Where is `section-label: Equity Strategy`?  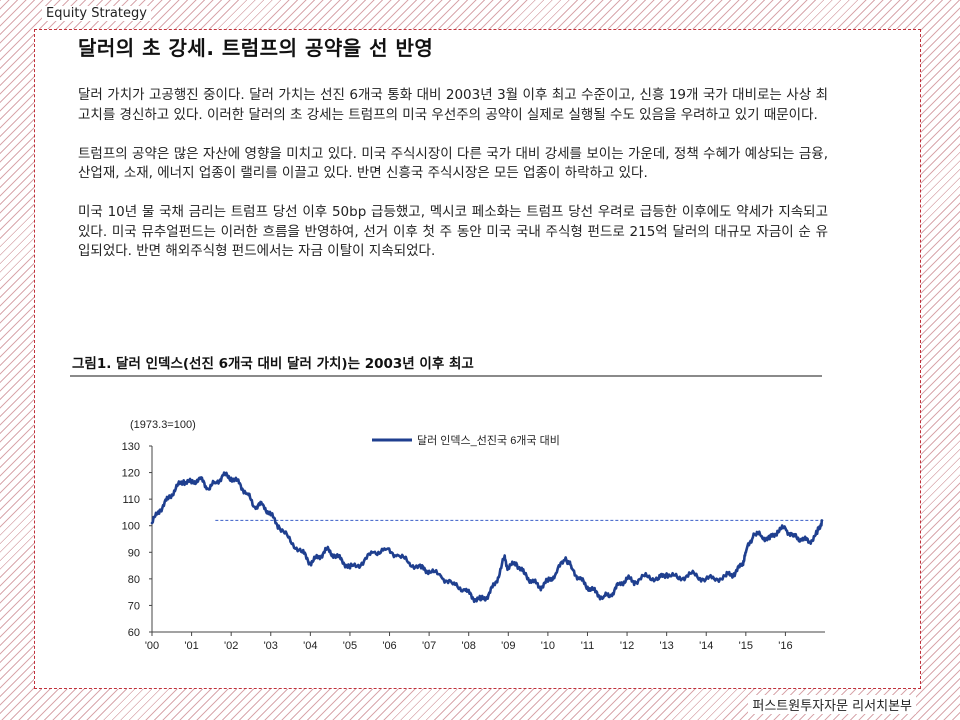
section-label: Equity Strategy is located at coordinates (96, 13).